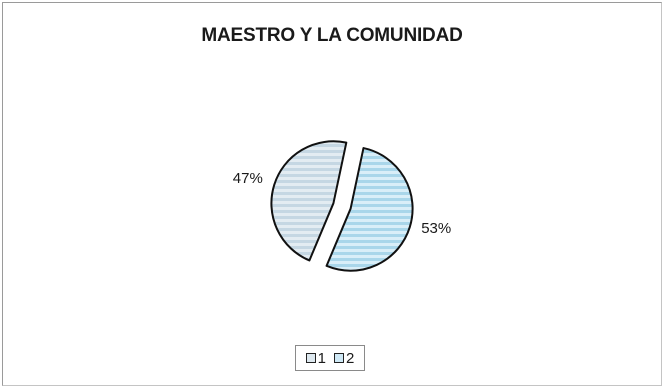 This screenshot has width=664, height=388. I want to click on legend-label-2: 2, so click(350, 358).